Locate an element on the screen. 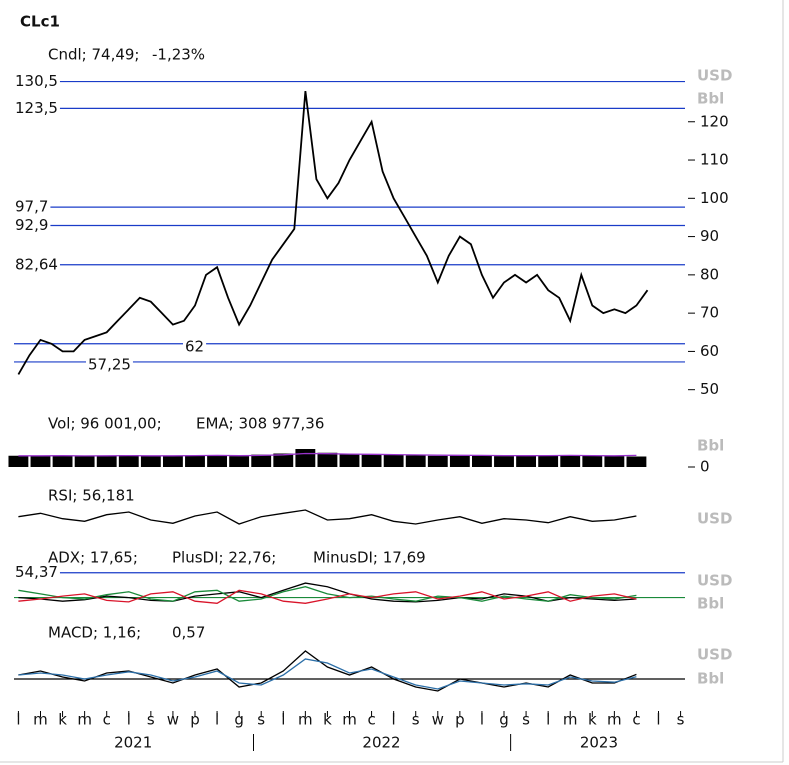  y-tick-label: 70 is located at coordinates (709, 313).